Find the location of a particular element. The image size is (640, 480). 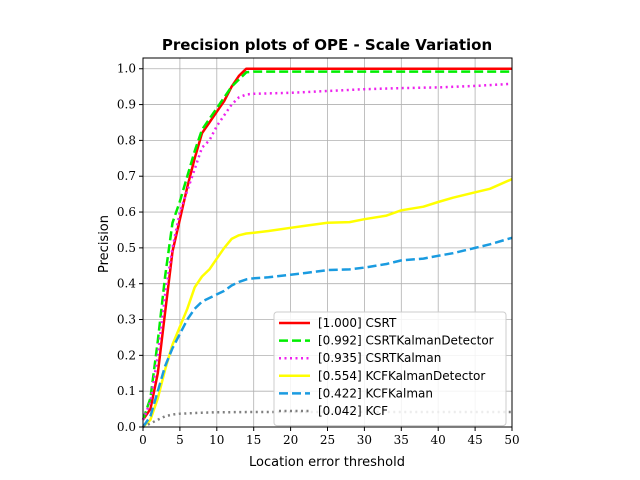

legend-label: [0.422] KCFKalman is located at coordinates (375, 393).